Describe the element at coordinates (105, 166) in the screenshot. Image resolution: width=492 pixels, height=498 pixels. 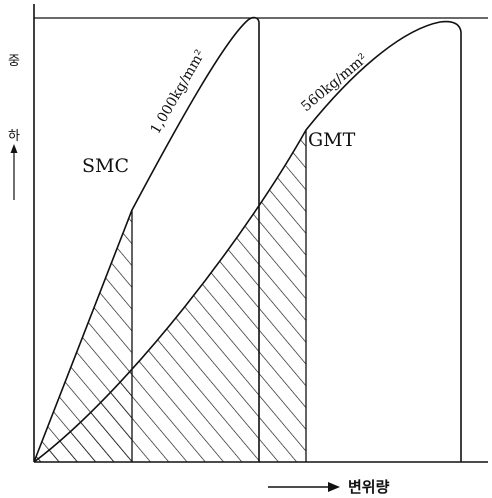
I see `smc-label: SMC` at that location.